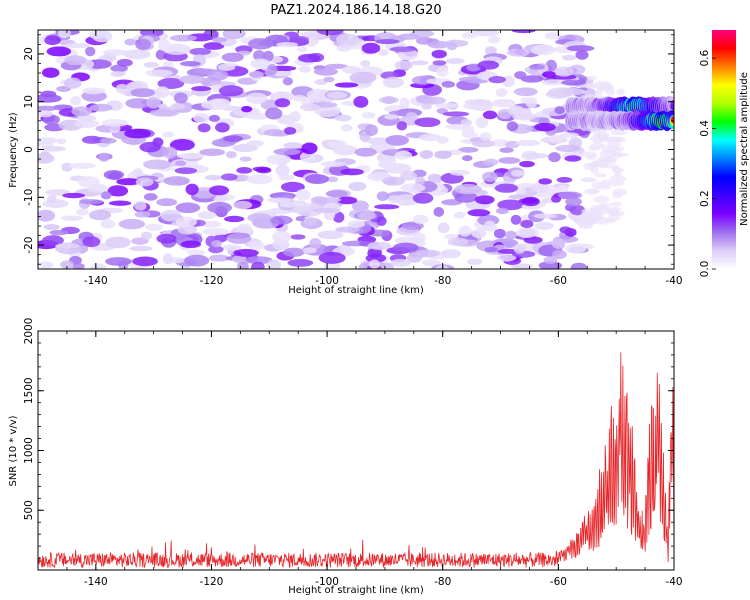 Image resolution: width=750 pixels, height=600 pixels. I want to click on figure-title: PAZ1.2024.186.14.18.G20, so click(355, 10).